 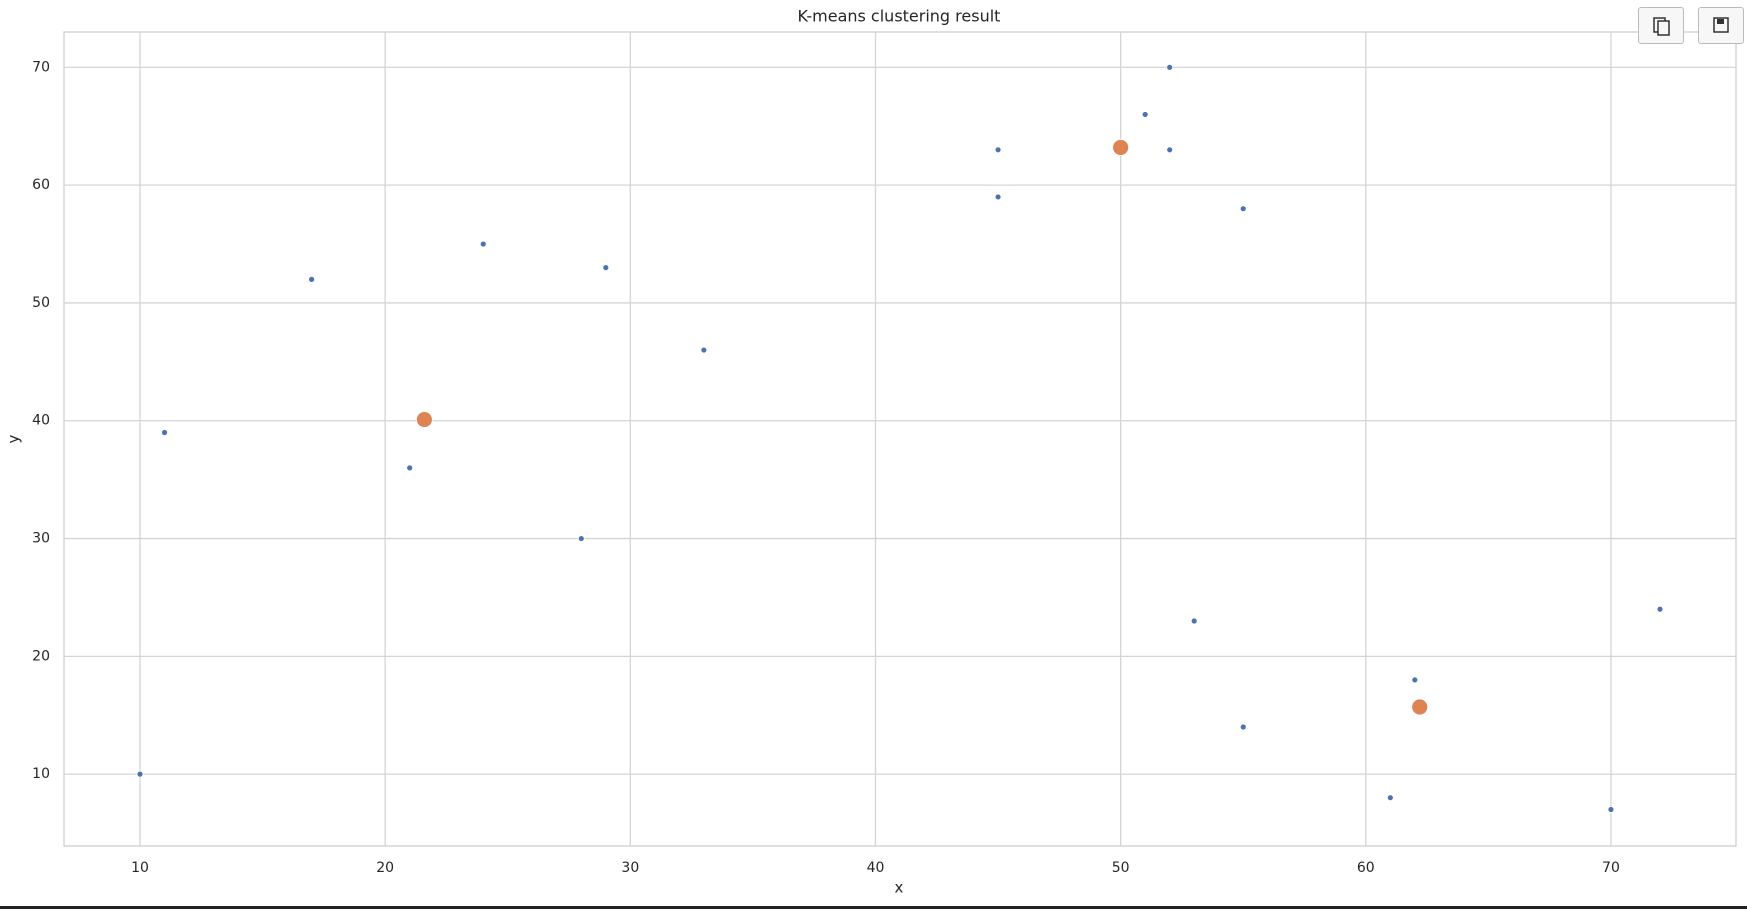 I want to click on save-icon, so click(x=1721, y=25).